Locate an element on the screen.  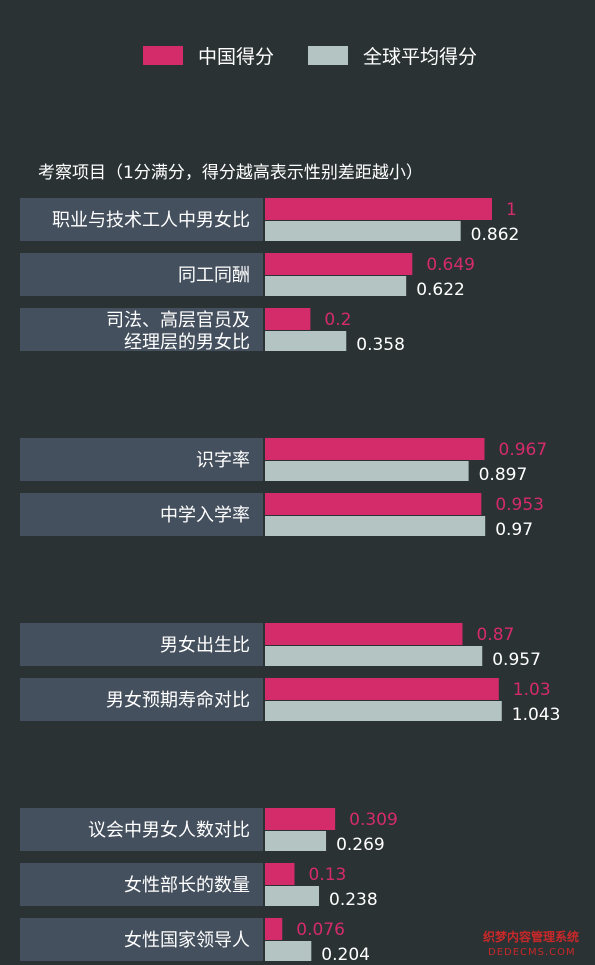
value-label-china: 0.87 is located at coordinates (495, 635).